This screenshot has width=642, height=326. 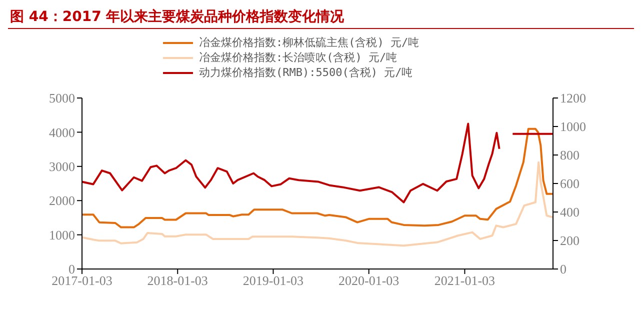 I want to click on y-tick-label: 5000, so click(x=62, y=98).